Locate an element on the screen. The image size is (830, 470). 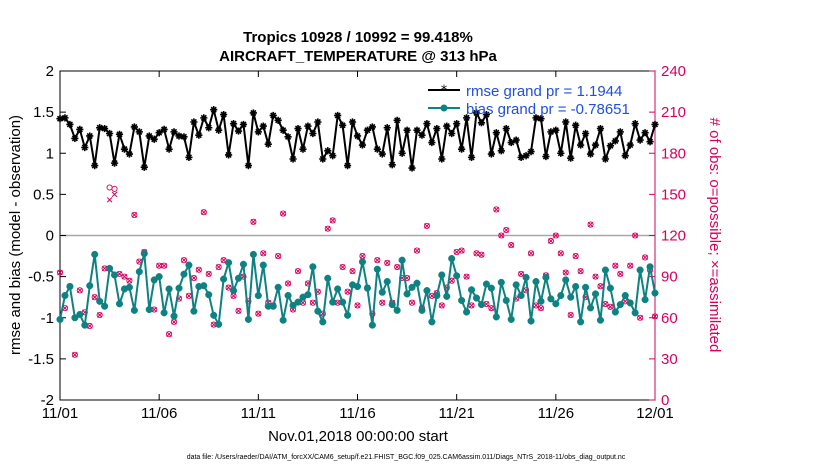
chart-title-line2: AIRCRAFT_TEMPERATURE @ 313 hPa is located at coordinates (358, 56).